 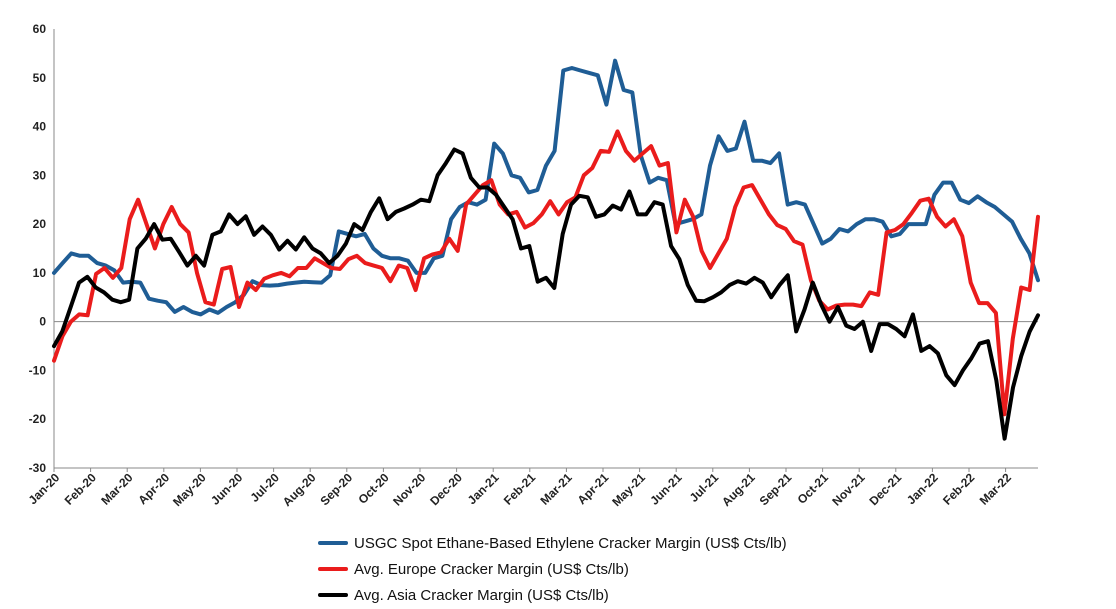 What do you see at coordinates (189, 489) in the screenshot?
I see `x-tick-label: May-20` at bounding box center [189, 489].